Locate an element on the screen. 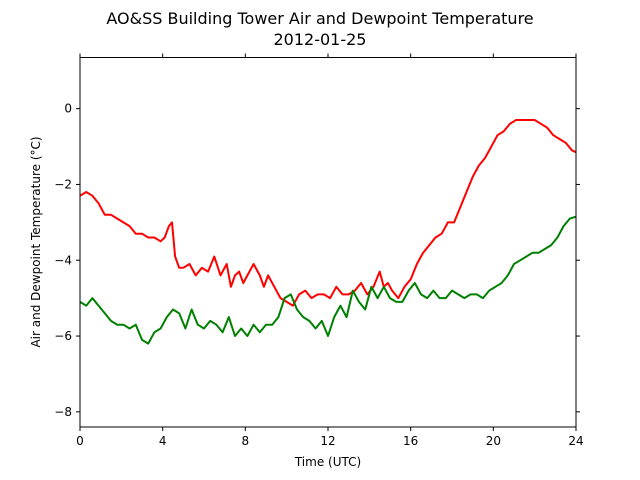  y-tick-label: −4 is located at coordinates (63, 260).